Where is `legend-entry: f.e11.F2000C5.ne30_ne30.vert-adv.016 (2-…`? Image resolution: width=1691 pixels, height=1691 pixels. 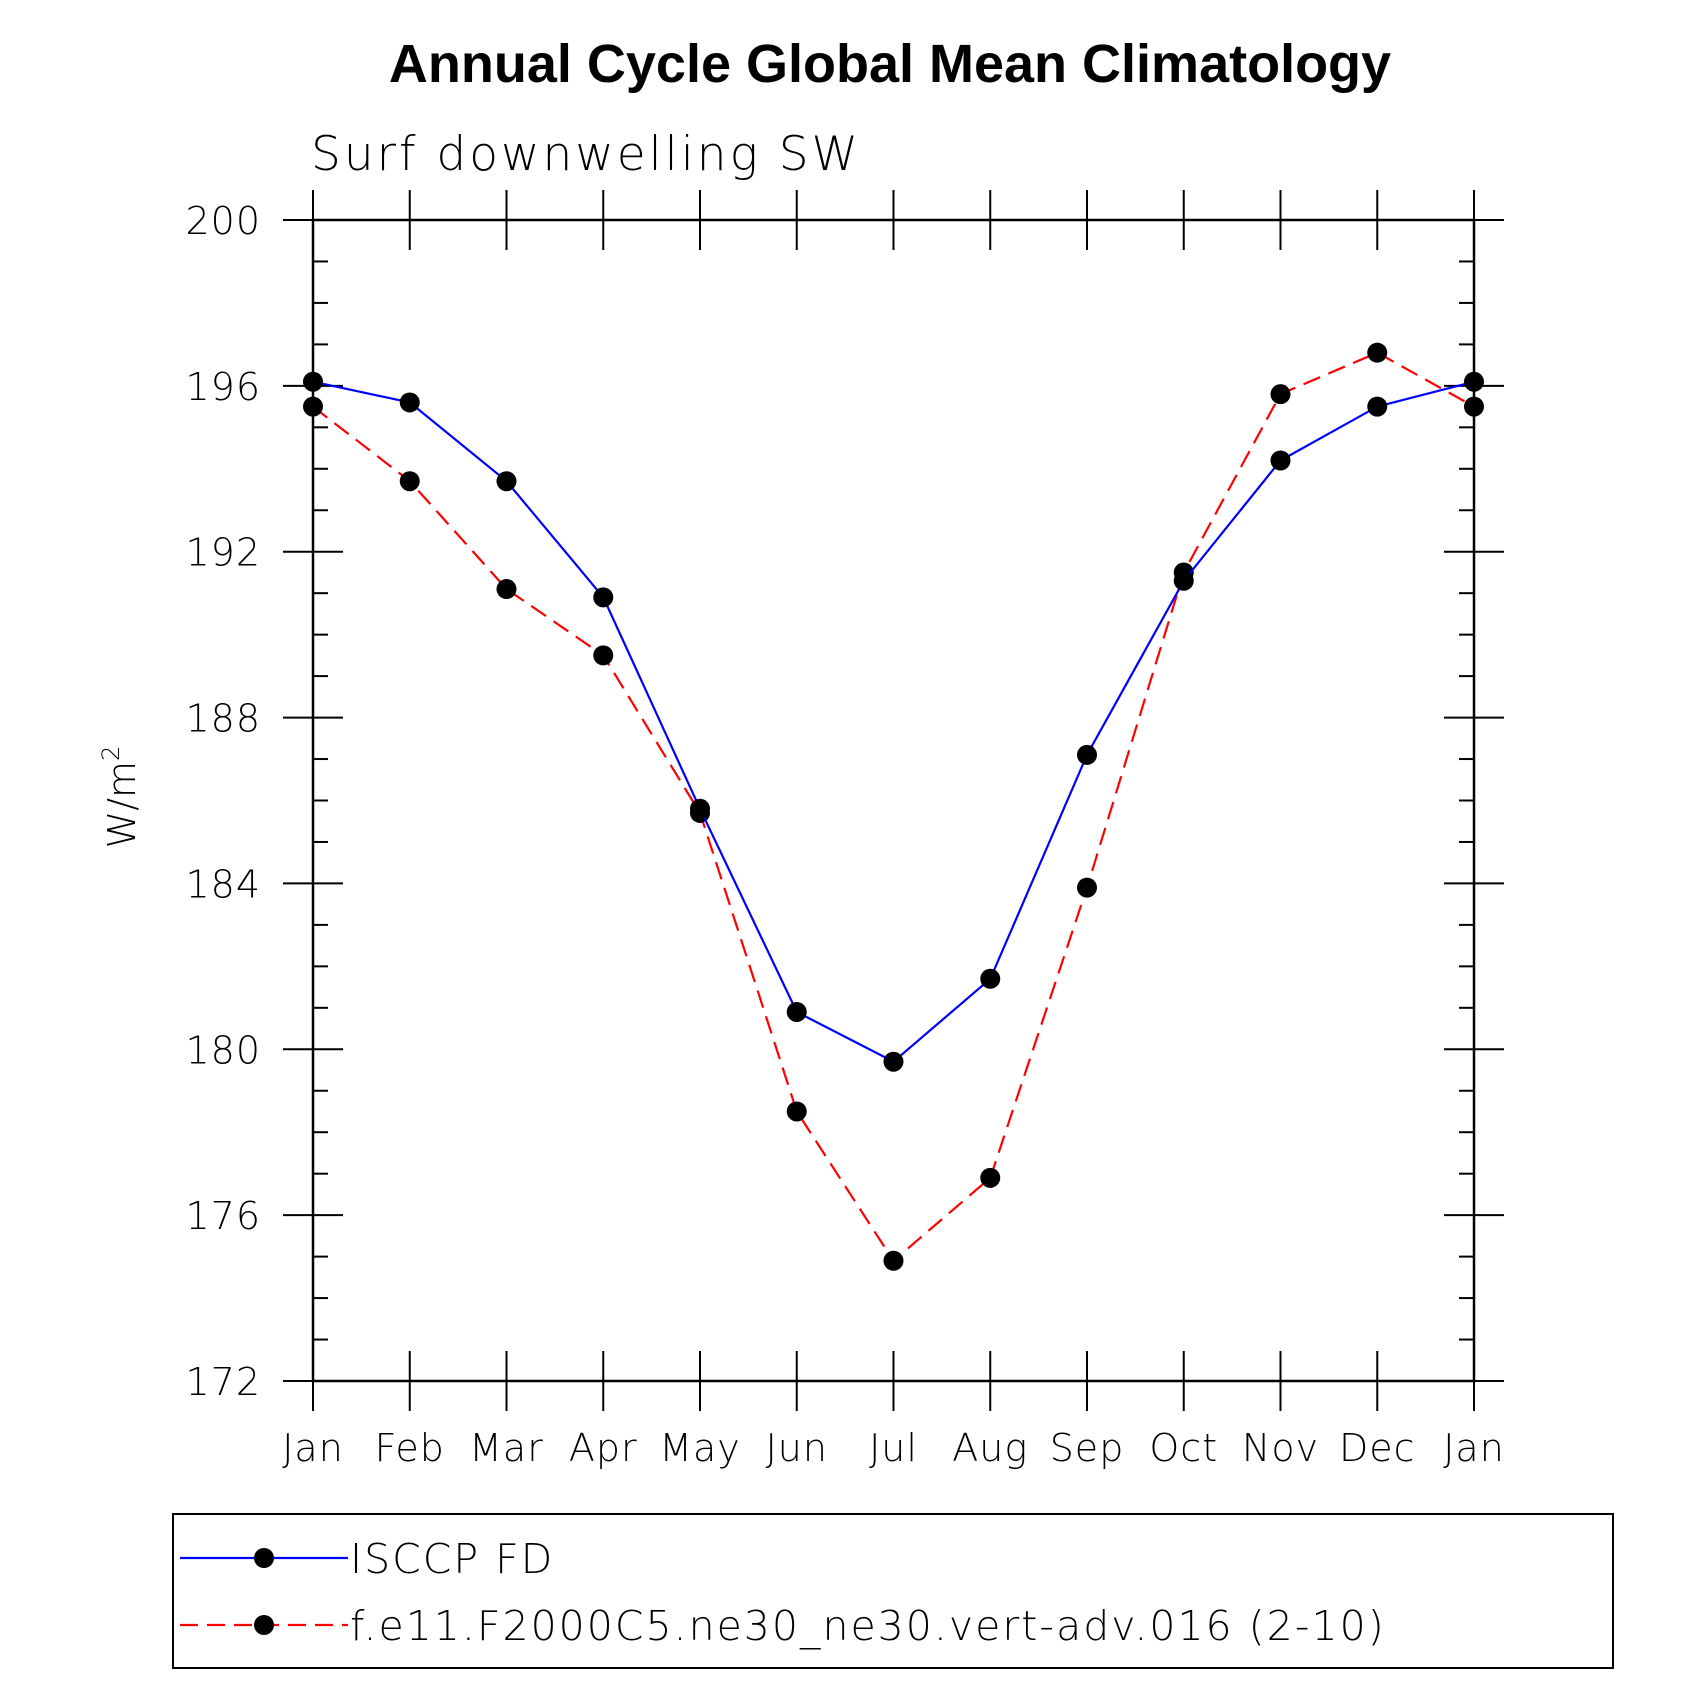
legend-entry: f.e11.F2000C5.ne30_ne30.vert-adv.016 (2-… is located at coordinates (783, 1626).